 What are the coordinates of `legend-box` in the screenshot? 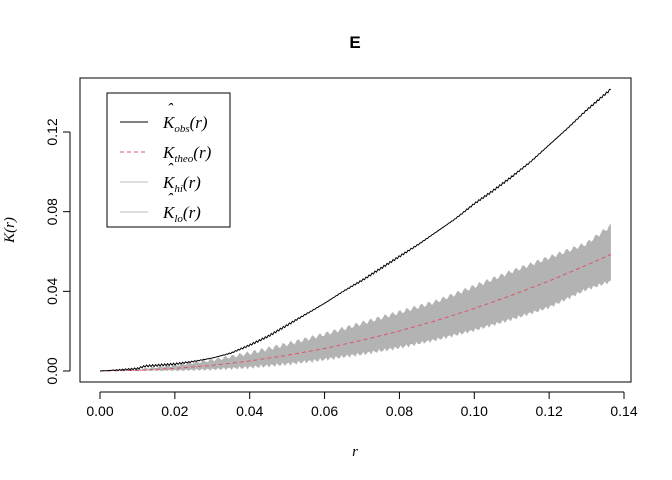 It's located at (168, 160).